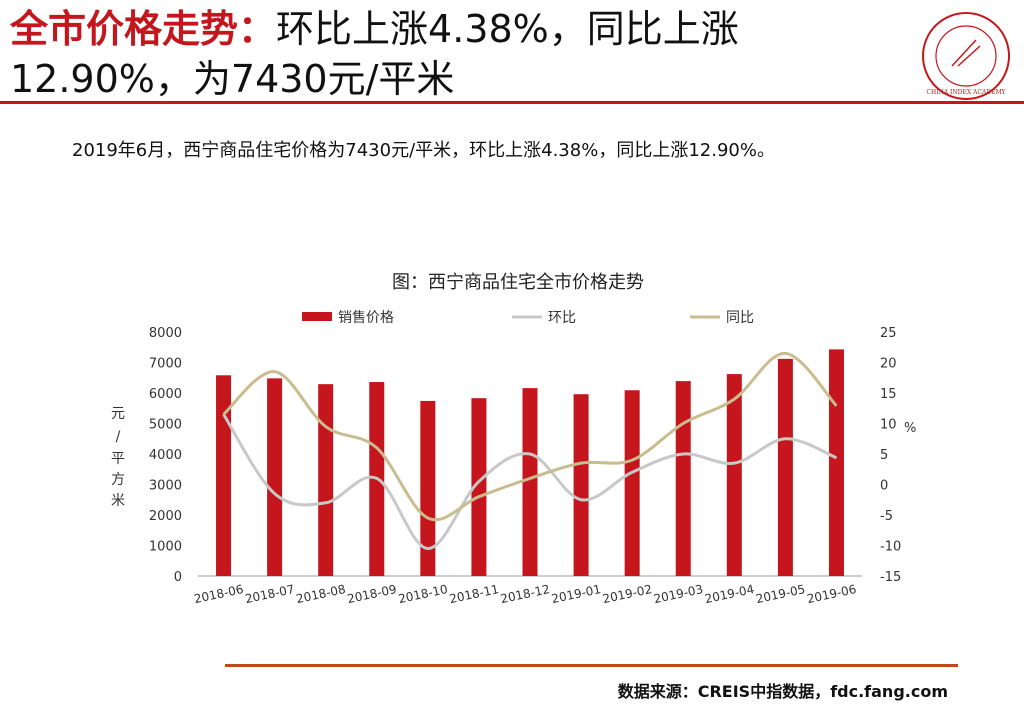  What do you see at coordinates (165, 486) in the screenshot?
I see `y-left-tick: 3000` at bounding box center [165, 486].